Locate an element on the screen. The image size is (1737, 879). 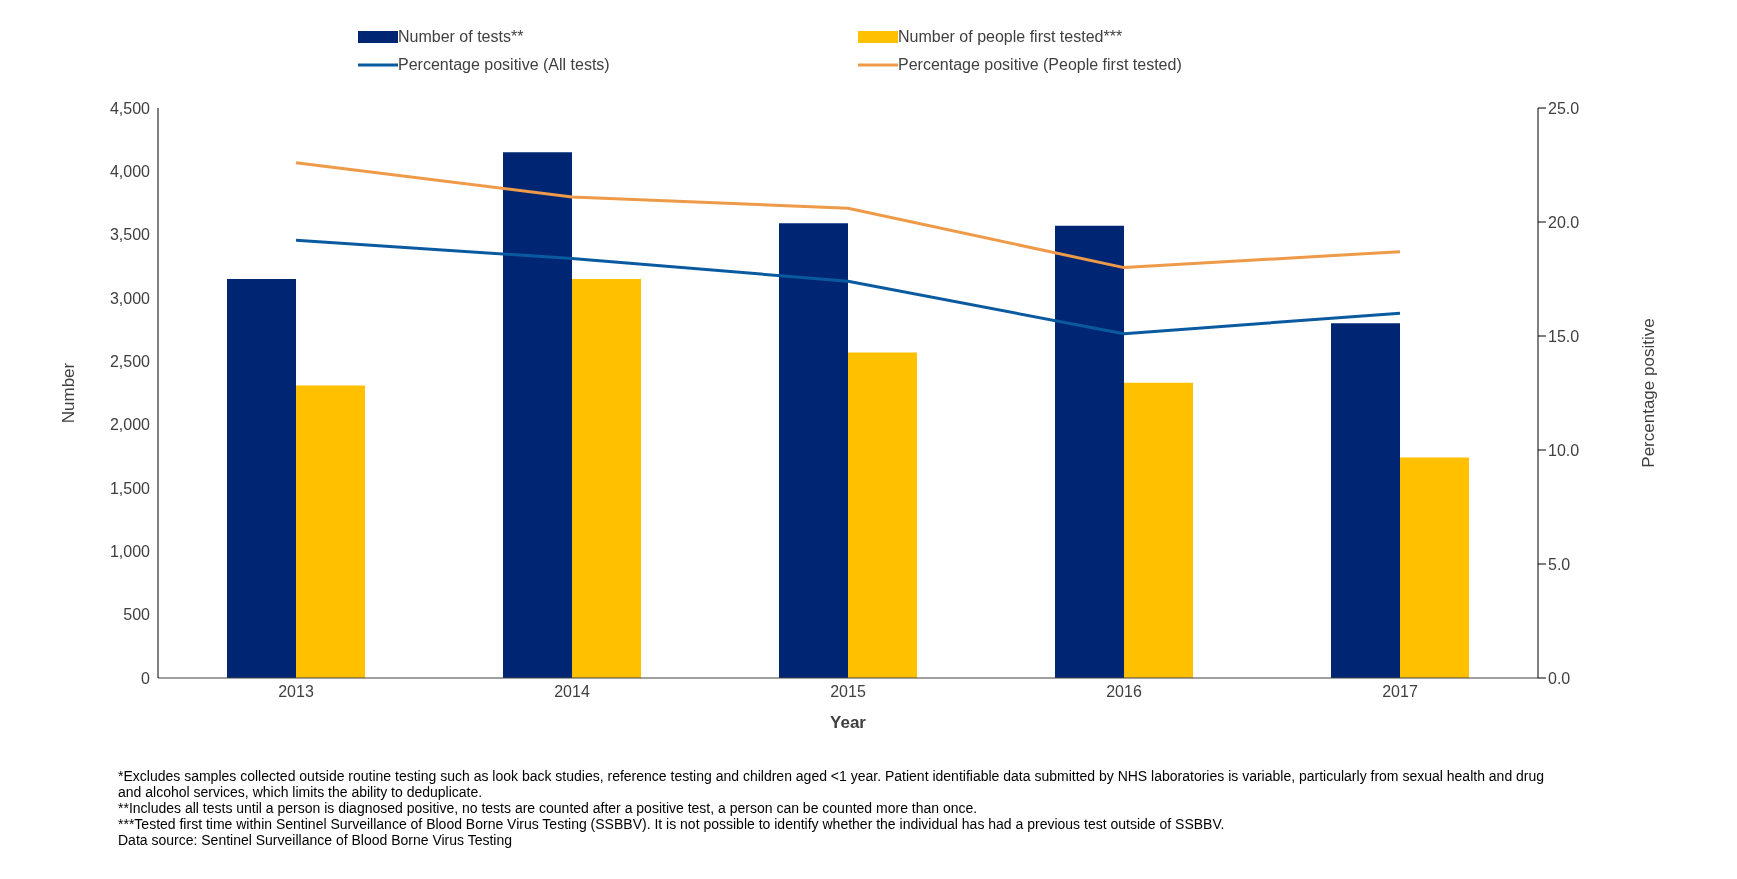
y-tick-label: 2,500 is located at coordinates (130, 362).